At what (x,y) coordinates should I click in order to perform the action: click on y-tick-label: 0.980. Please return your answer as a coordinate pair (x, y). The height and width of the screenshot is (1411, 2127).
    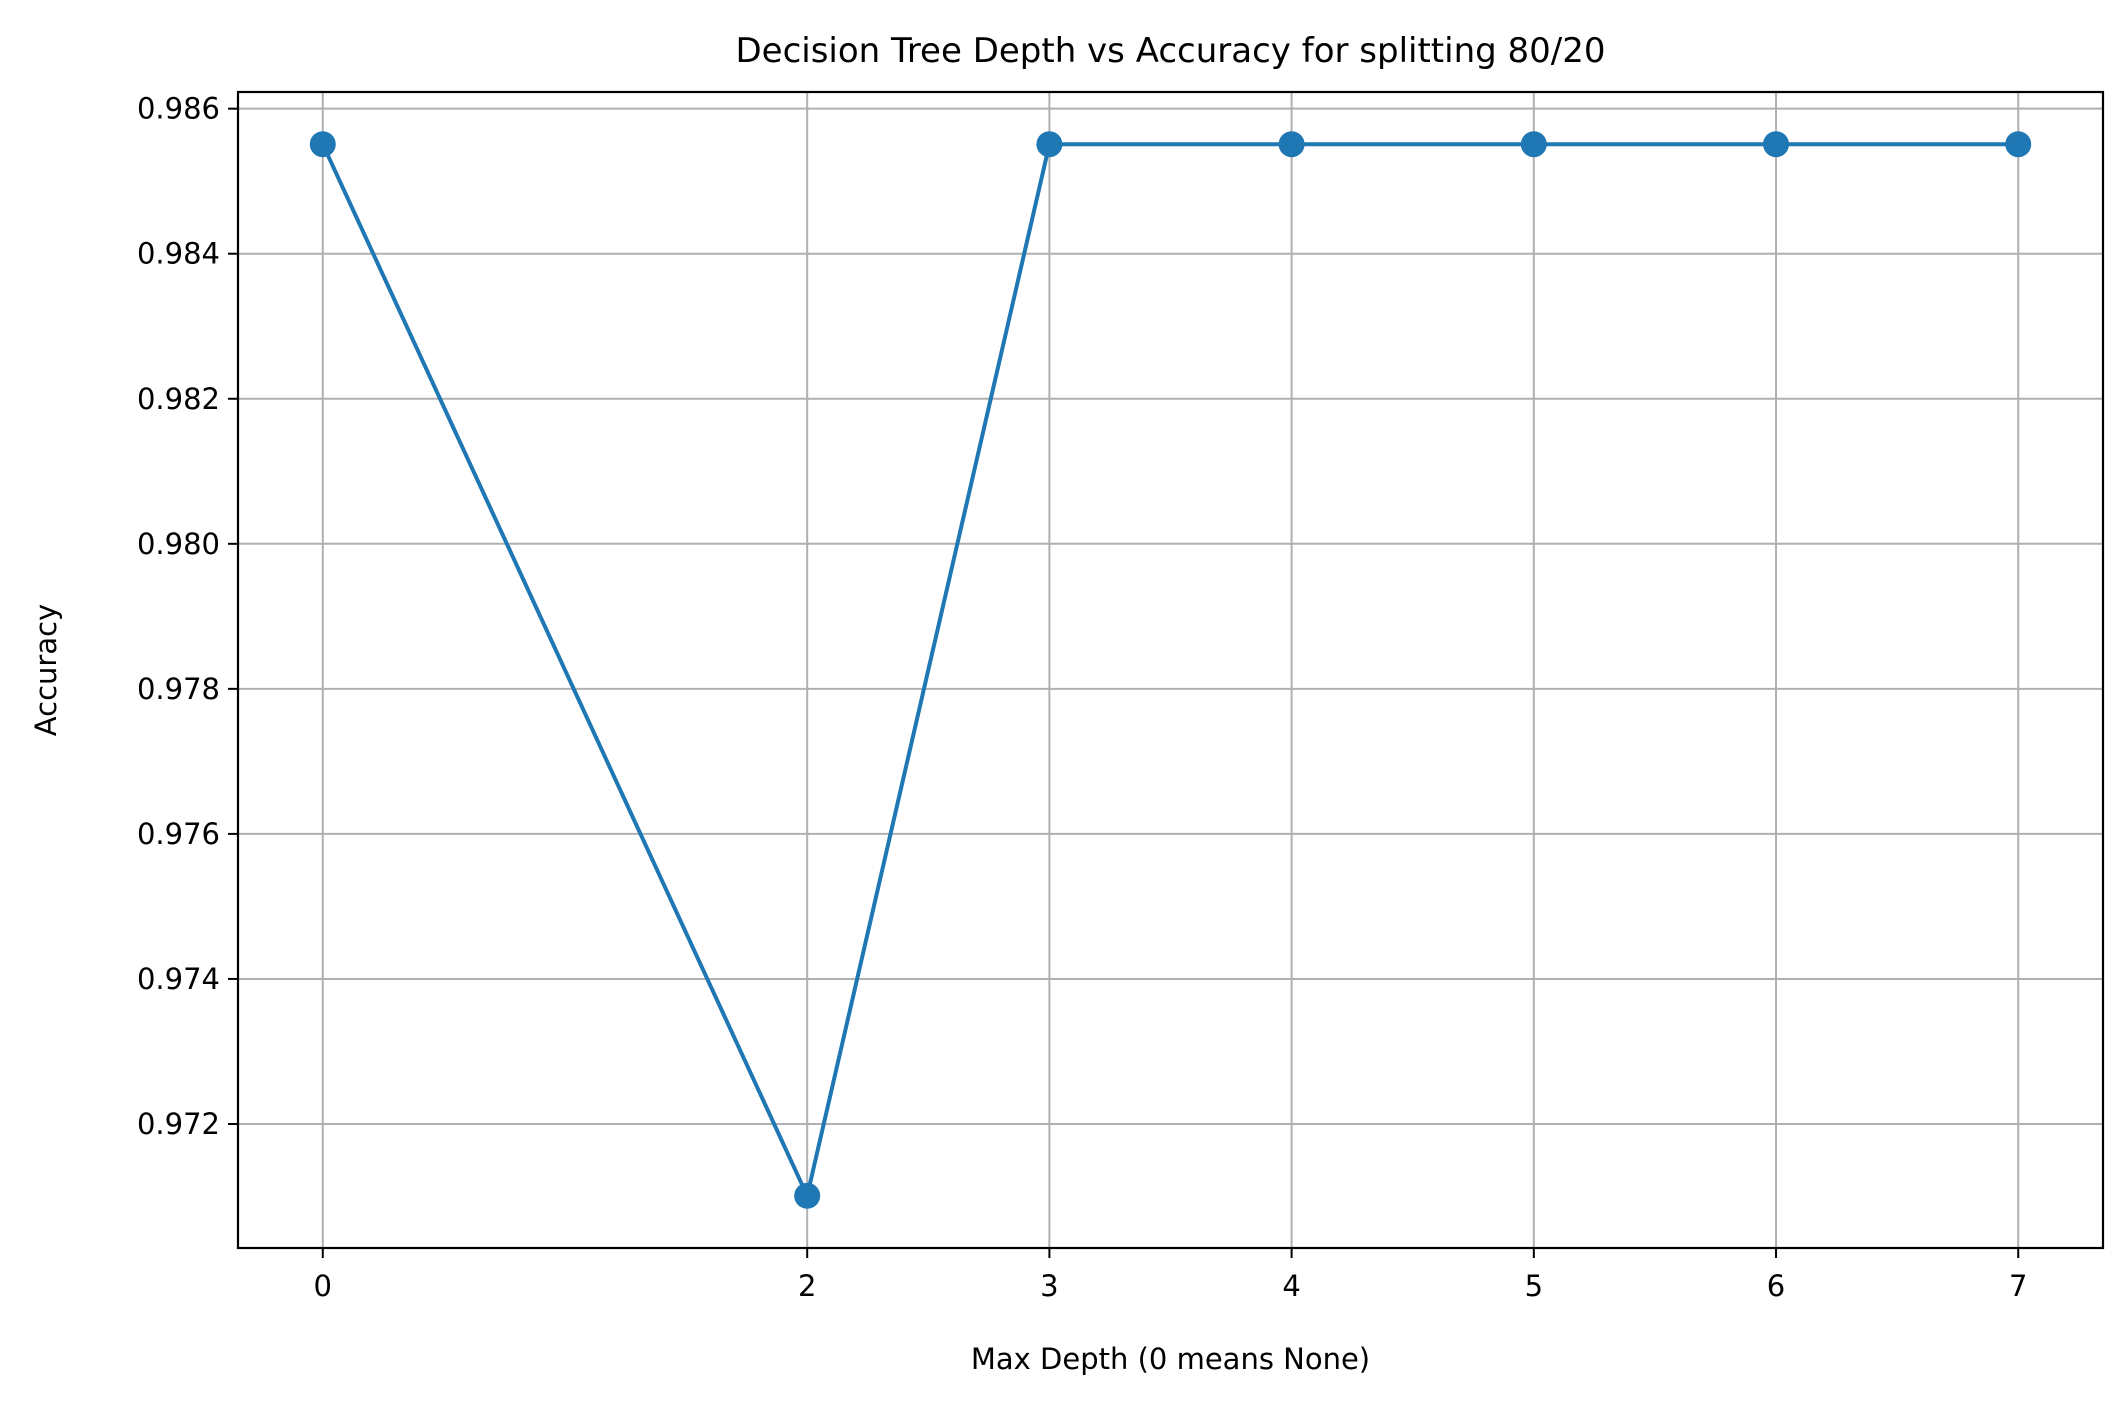
    Looking at the image, I should click on (178, 544).